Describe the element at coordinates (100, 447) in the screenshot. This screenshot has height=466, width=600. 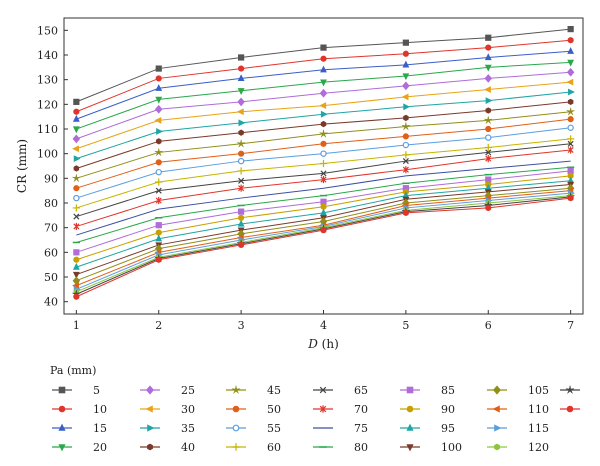
I see `legend-label: 20` at that location.